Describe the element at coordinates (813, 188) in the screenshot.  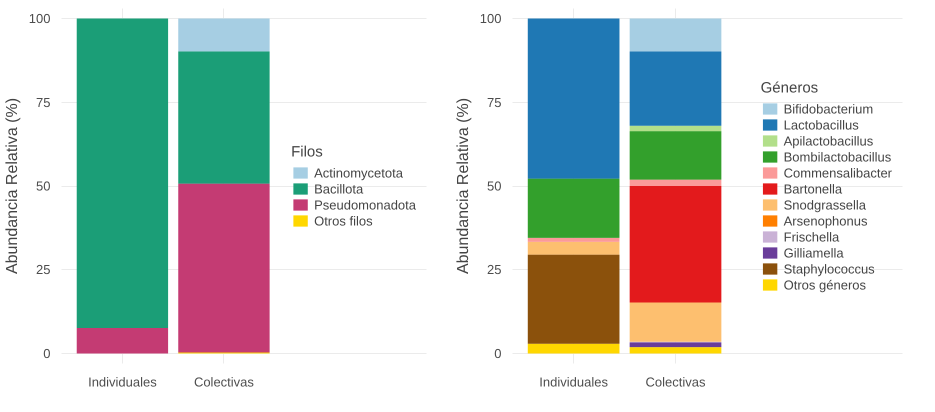
I see `legend-label: Bartonella` at that location.